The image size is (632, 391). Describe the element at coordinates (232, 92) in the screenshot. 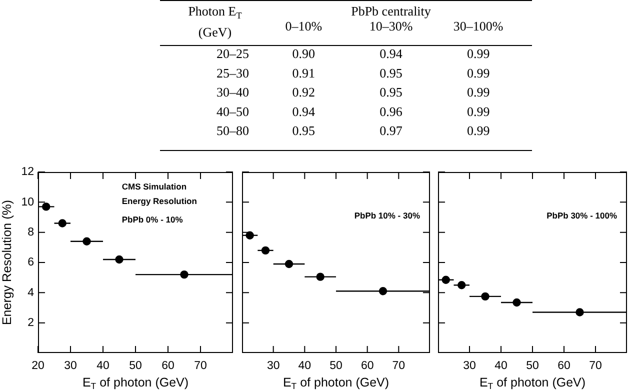

I see `y-tick-label: 30–40` at that location.